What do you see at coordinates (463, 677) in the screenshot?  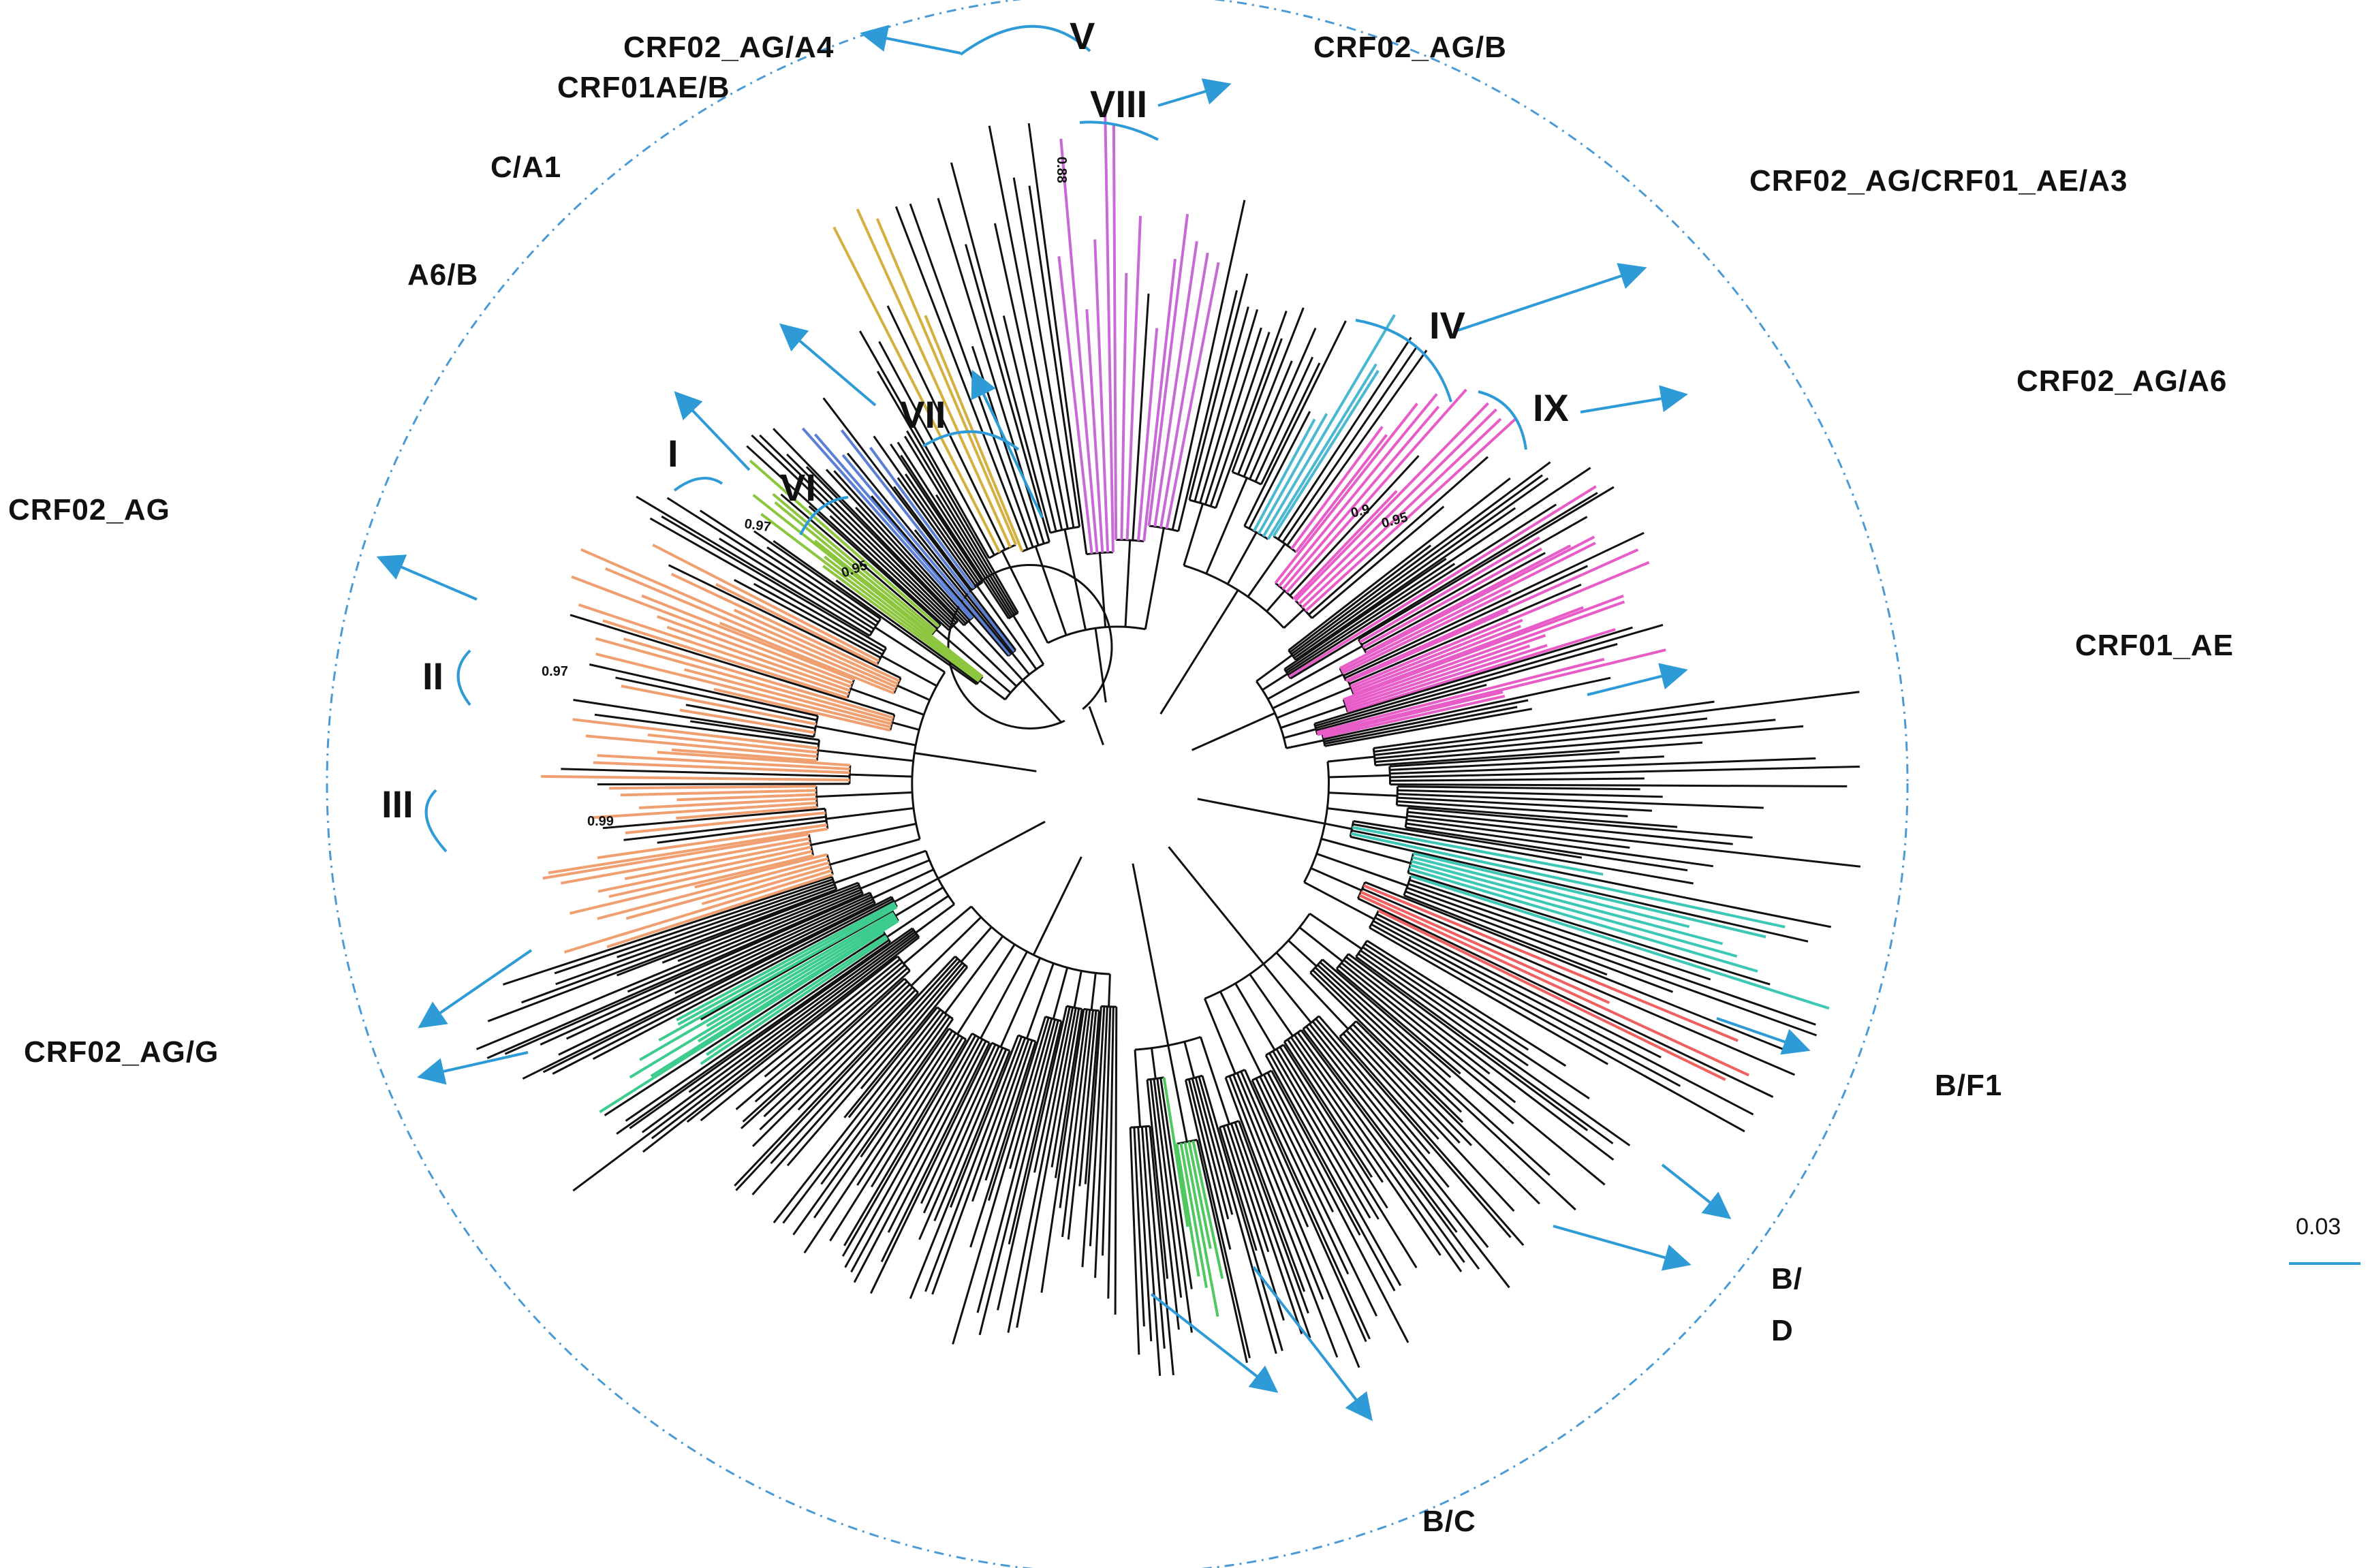 I see `clade-bracket-icon` at bounding box center [463, 677].